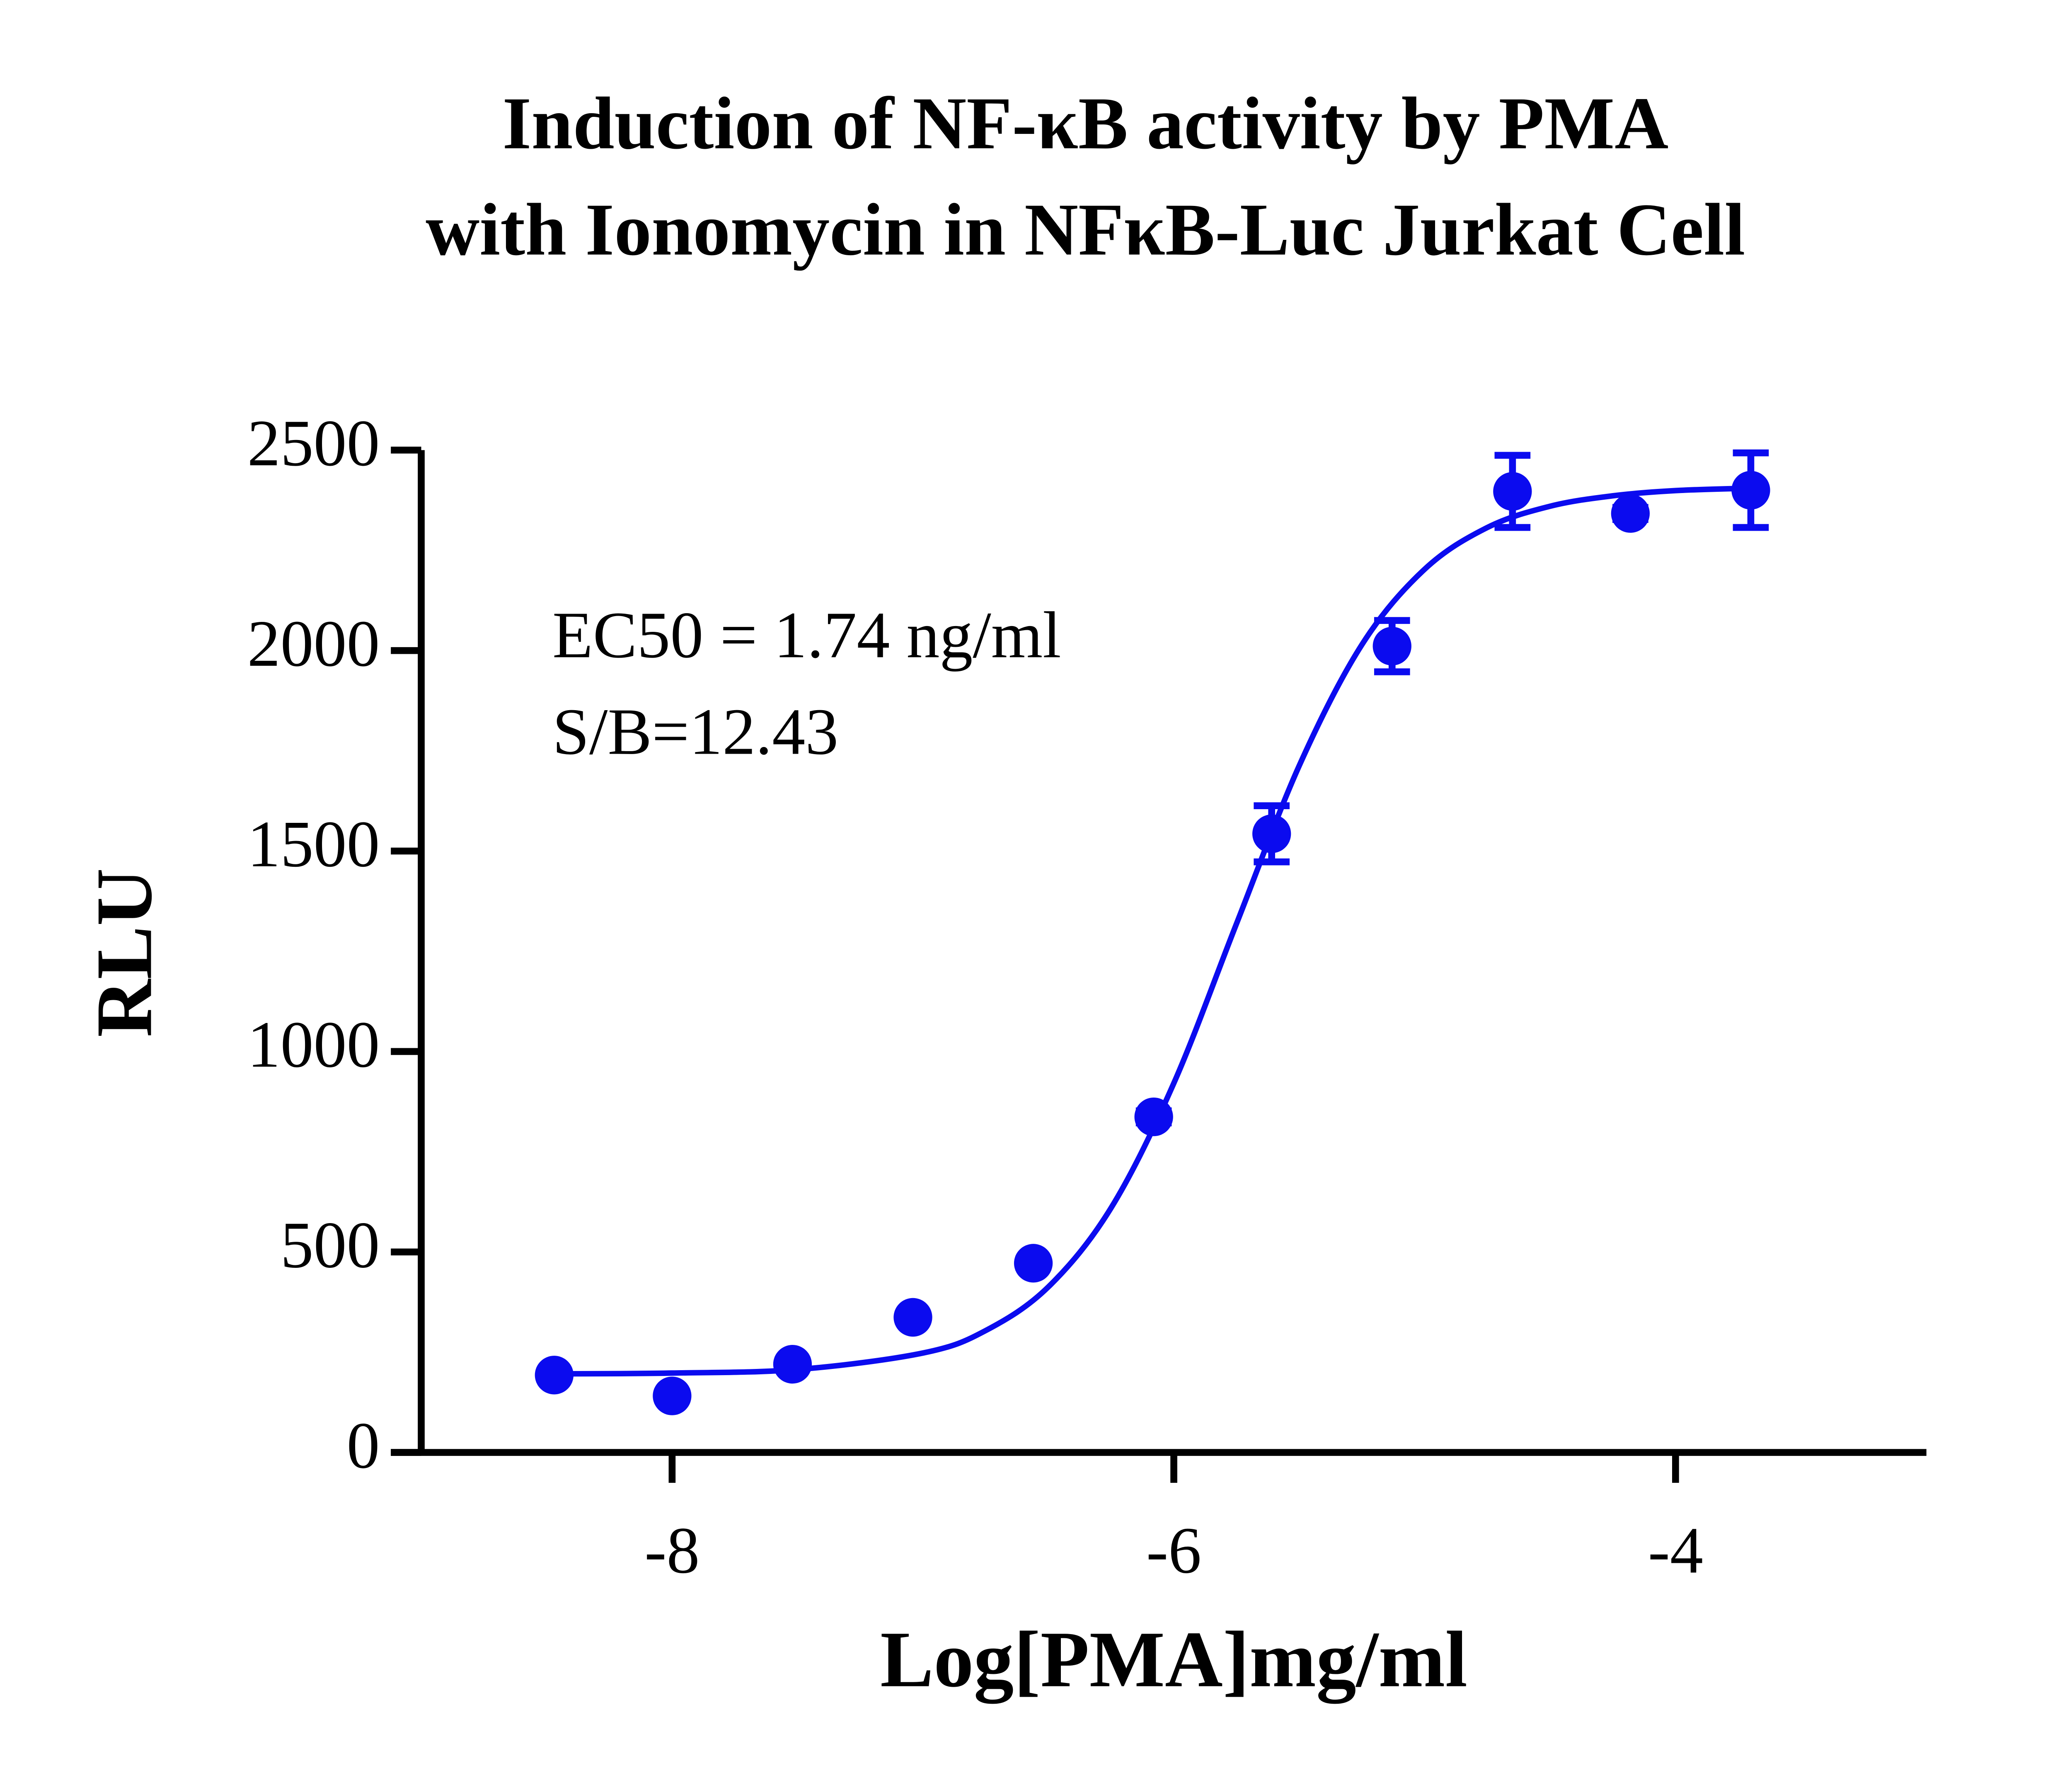 This screenshot has height=1770, width=2072. What do you see at coordinates (124, 952) in the screenshot?
I see `y-axis-label: RLU` at bounding box center [124, 952].